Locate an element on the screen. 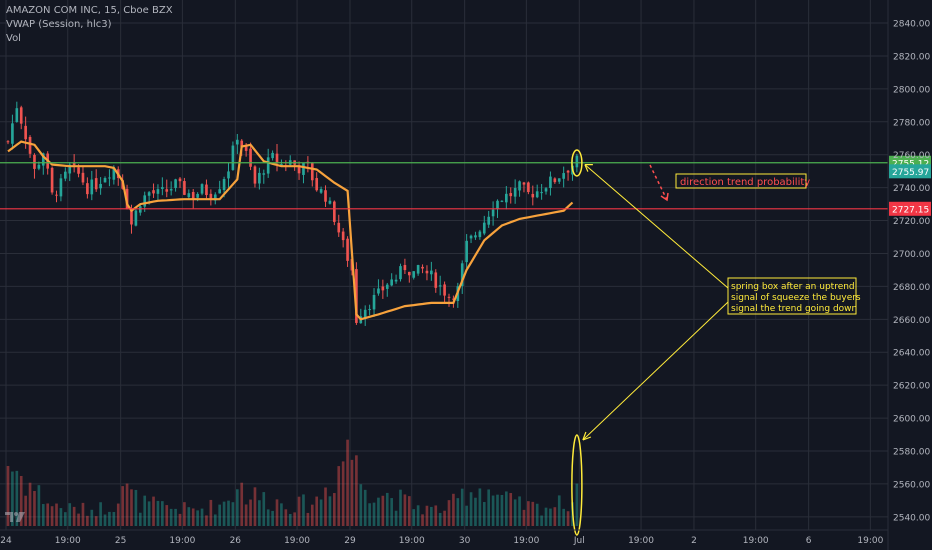 This screenshot has height=550, width=932. symbol-title: AMAZON COM INC, 15, Cboe BZX is located at coordinates (89, 10).